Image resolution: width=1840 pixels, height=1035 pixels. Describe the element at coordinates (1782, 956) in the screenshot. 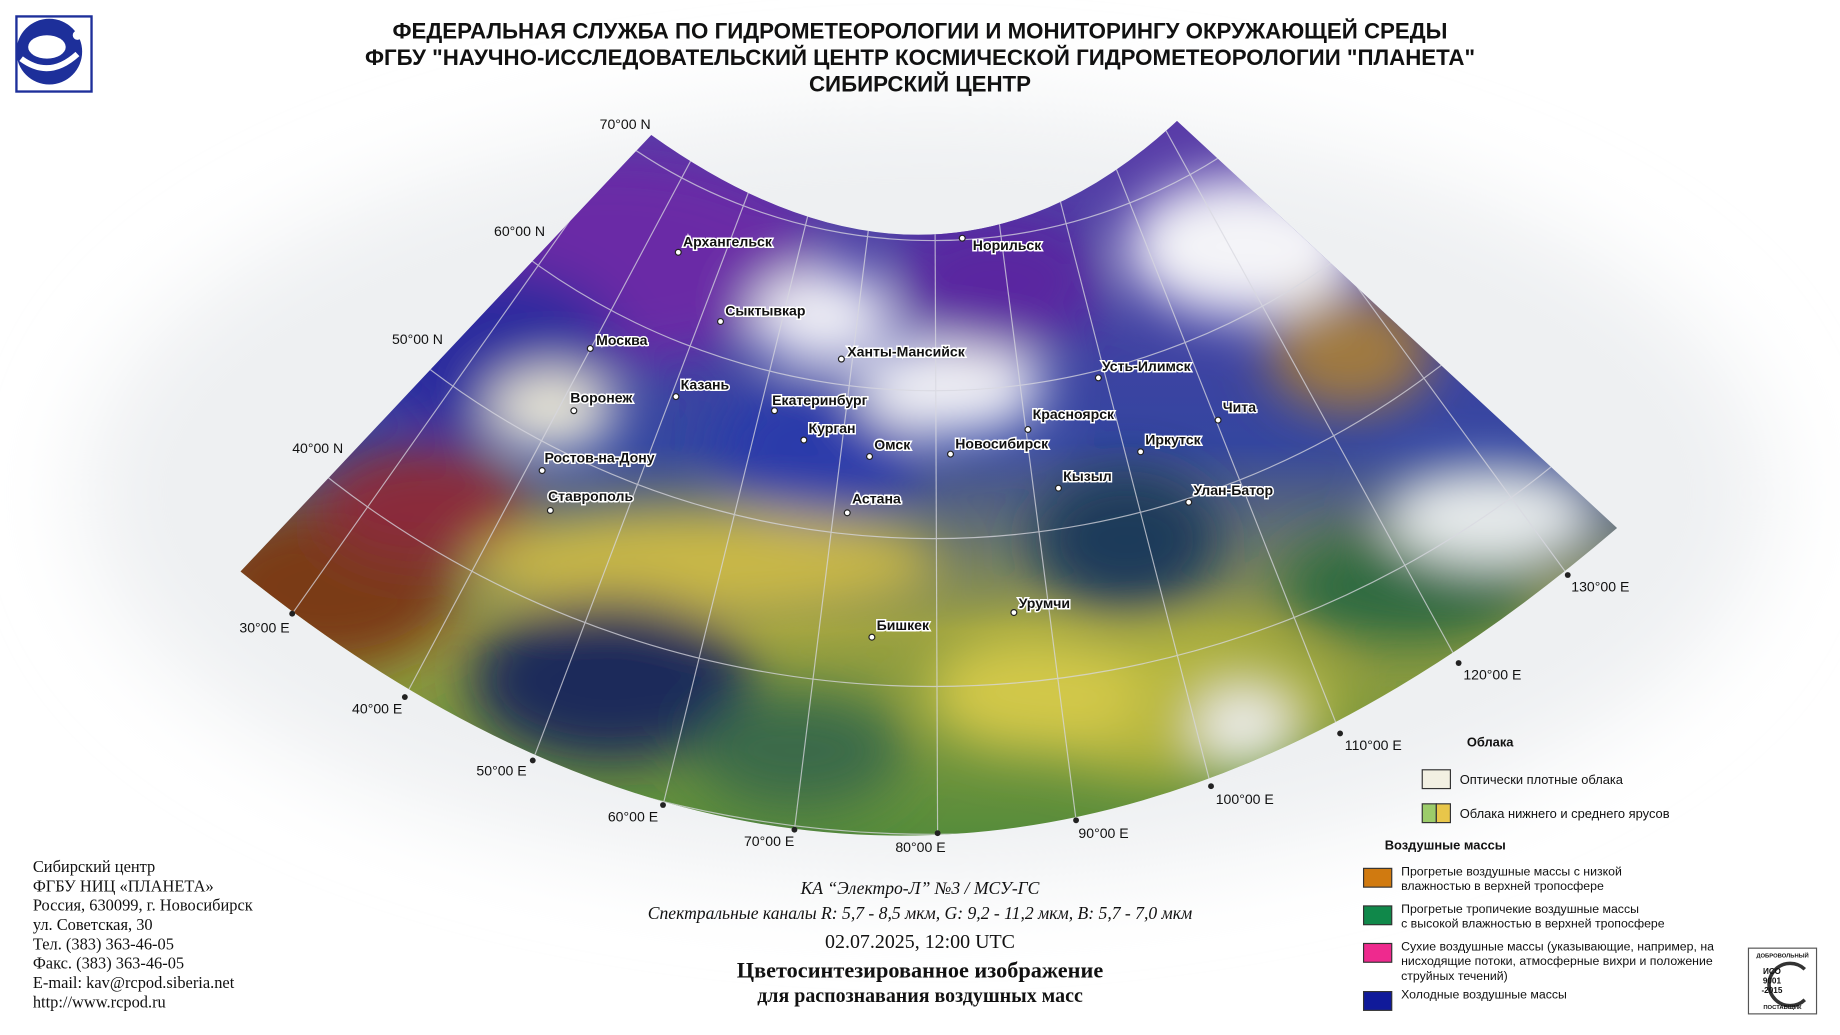

I see `iso-text: ДОБРОВОЛЬНЫЙ` at that location.